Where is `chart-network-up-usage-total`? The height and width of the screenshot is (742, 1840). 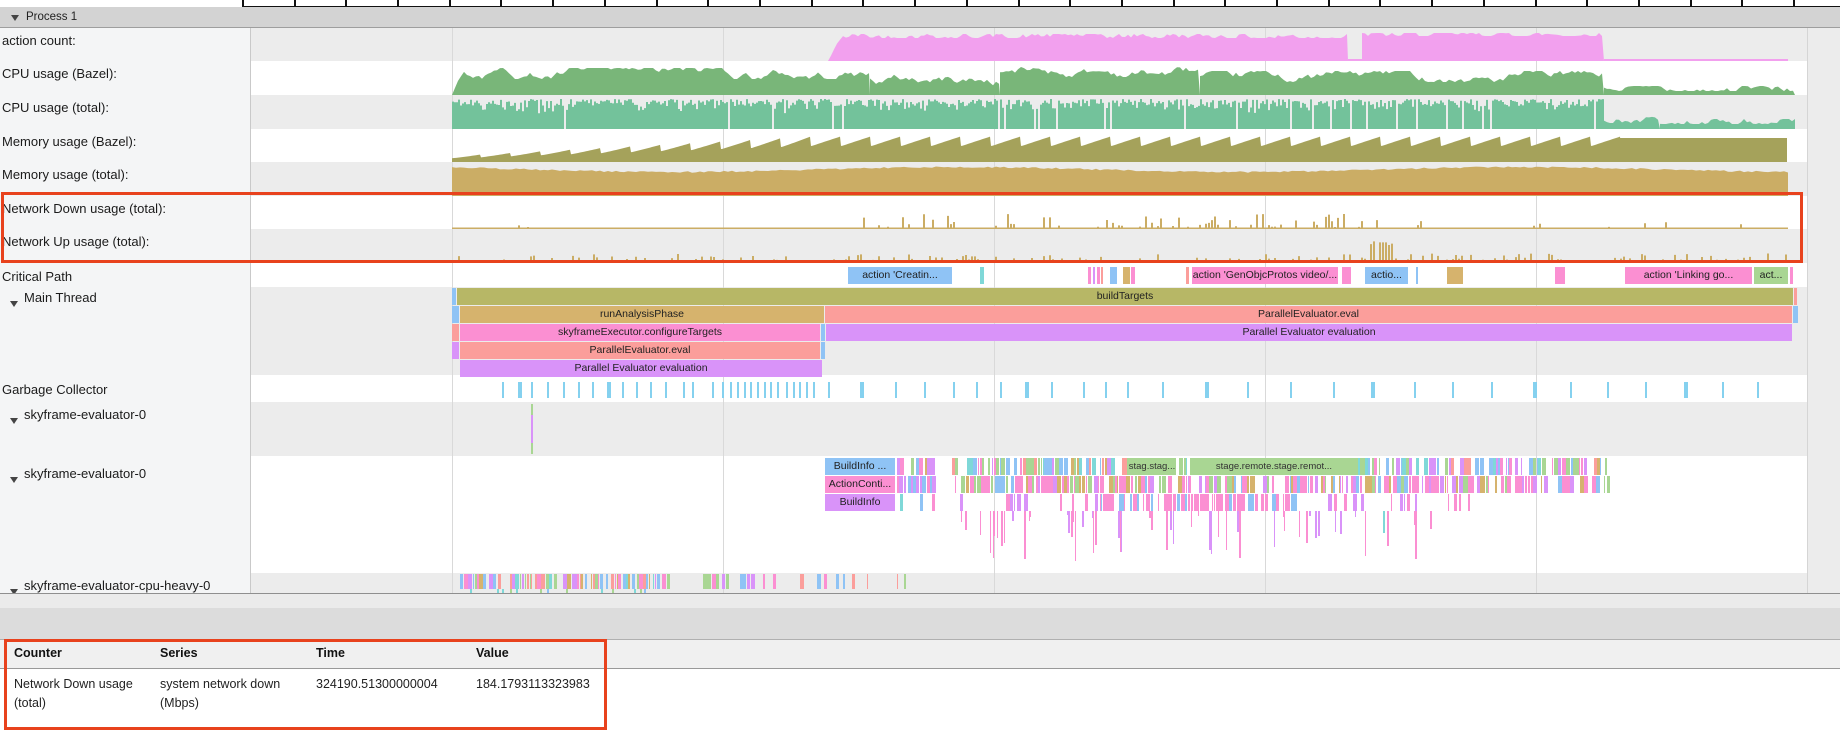 chart-network-up-usage-total is located at coordinates (1029, 246).